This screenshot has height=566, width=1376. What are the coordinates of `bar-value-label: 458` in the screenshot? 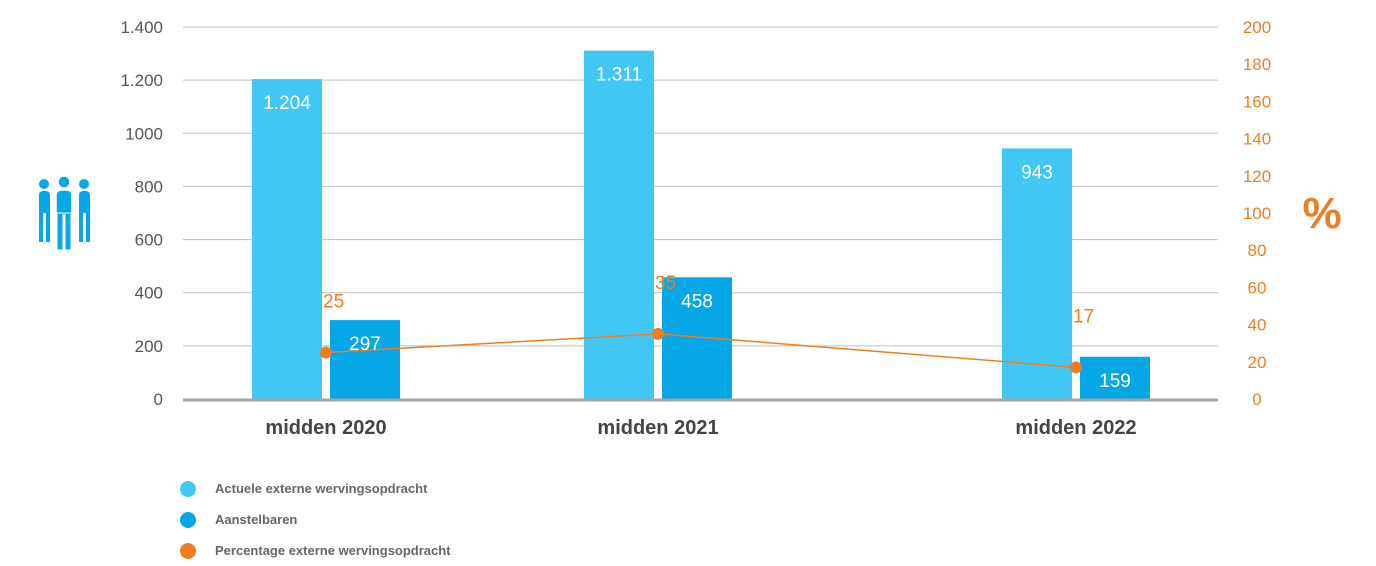 It's located at (697, 301).